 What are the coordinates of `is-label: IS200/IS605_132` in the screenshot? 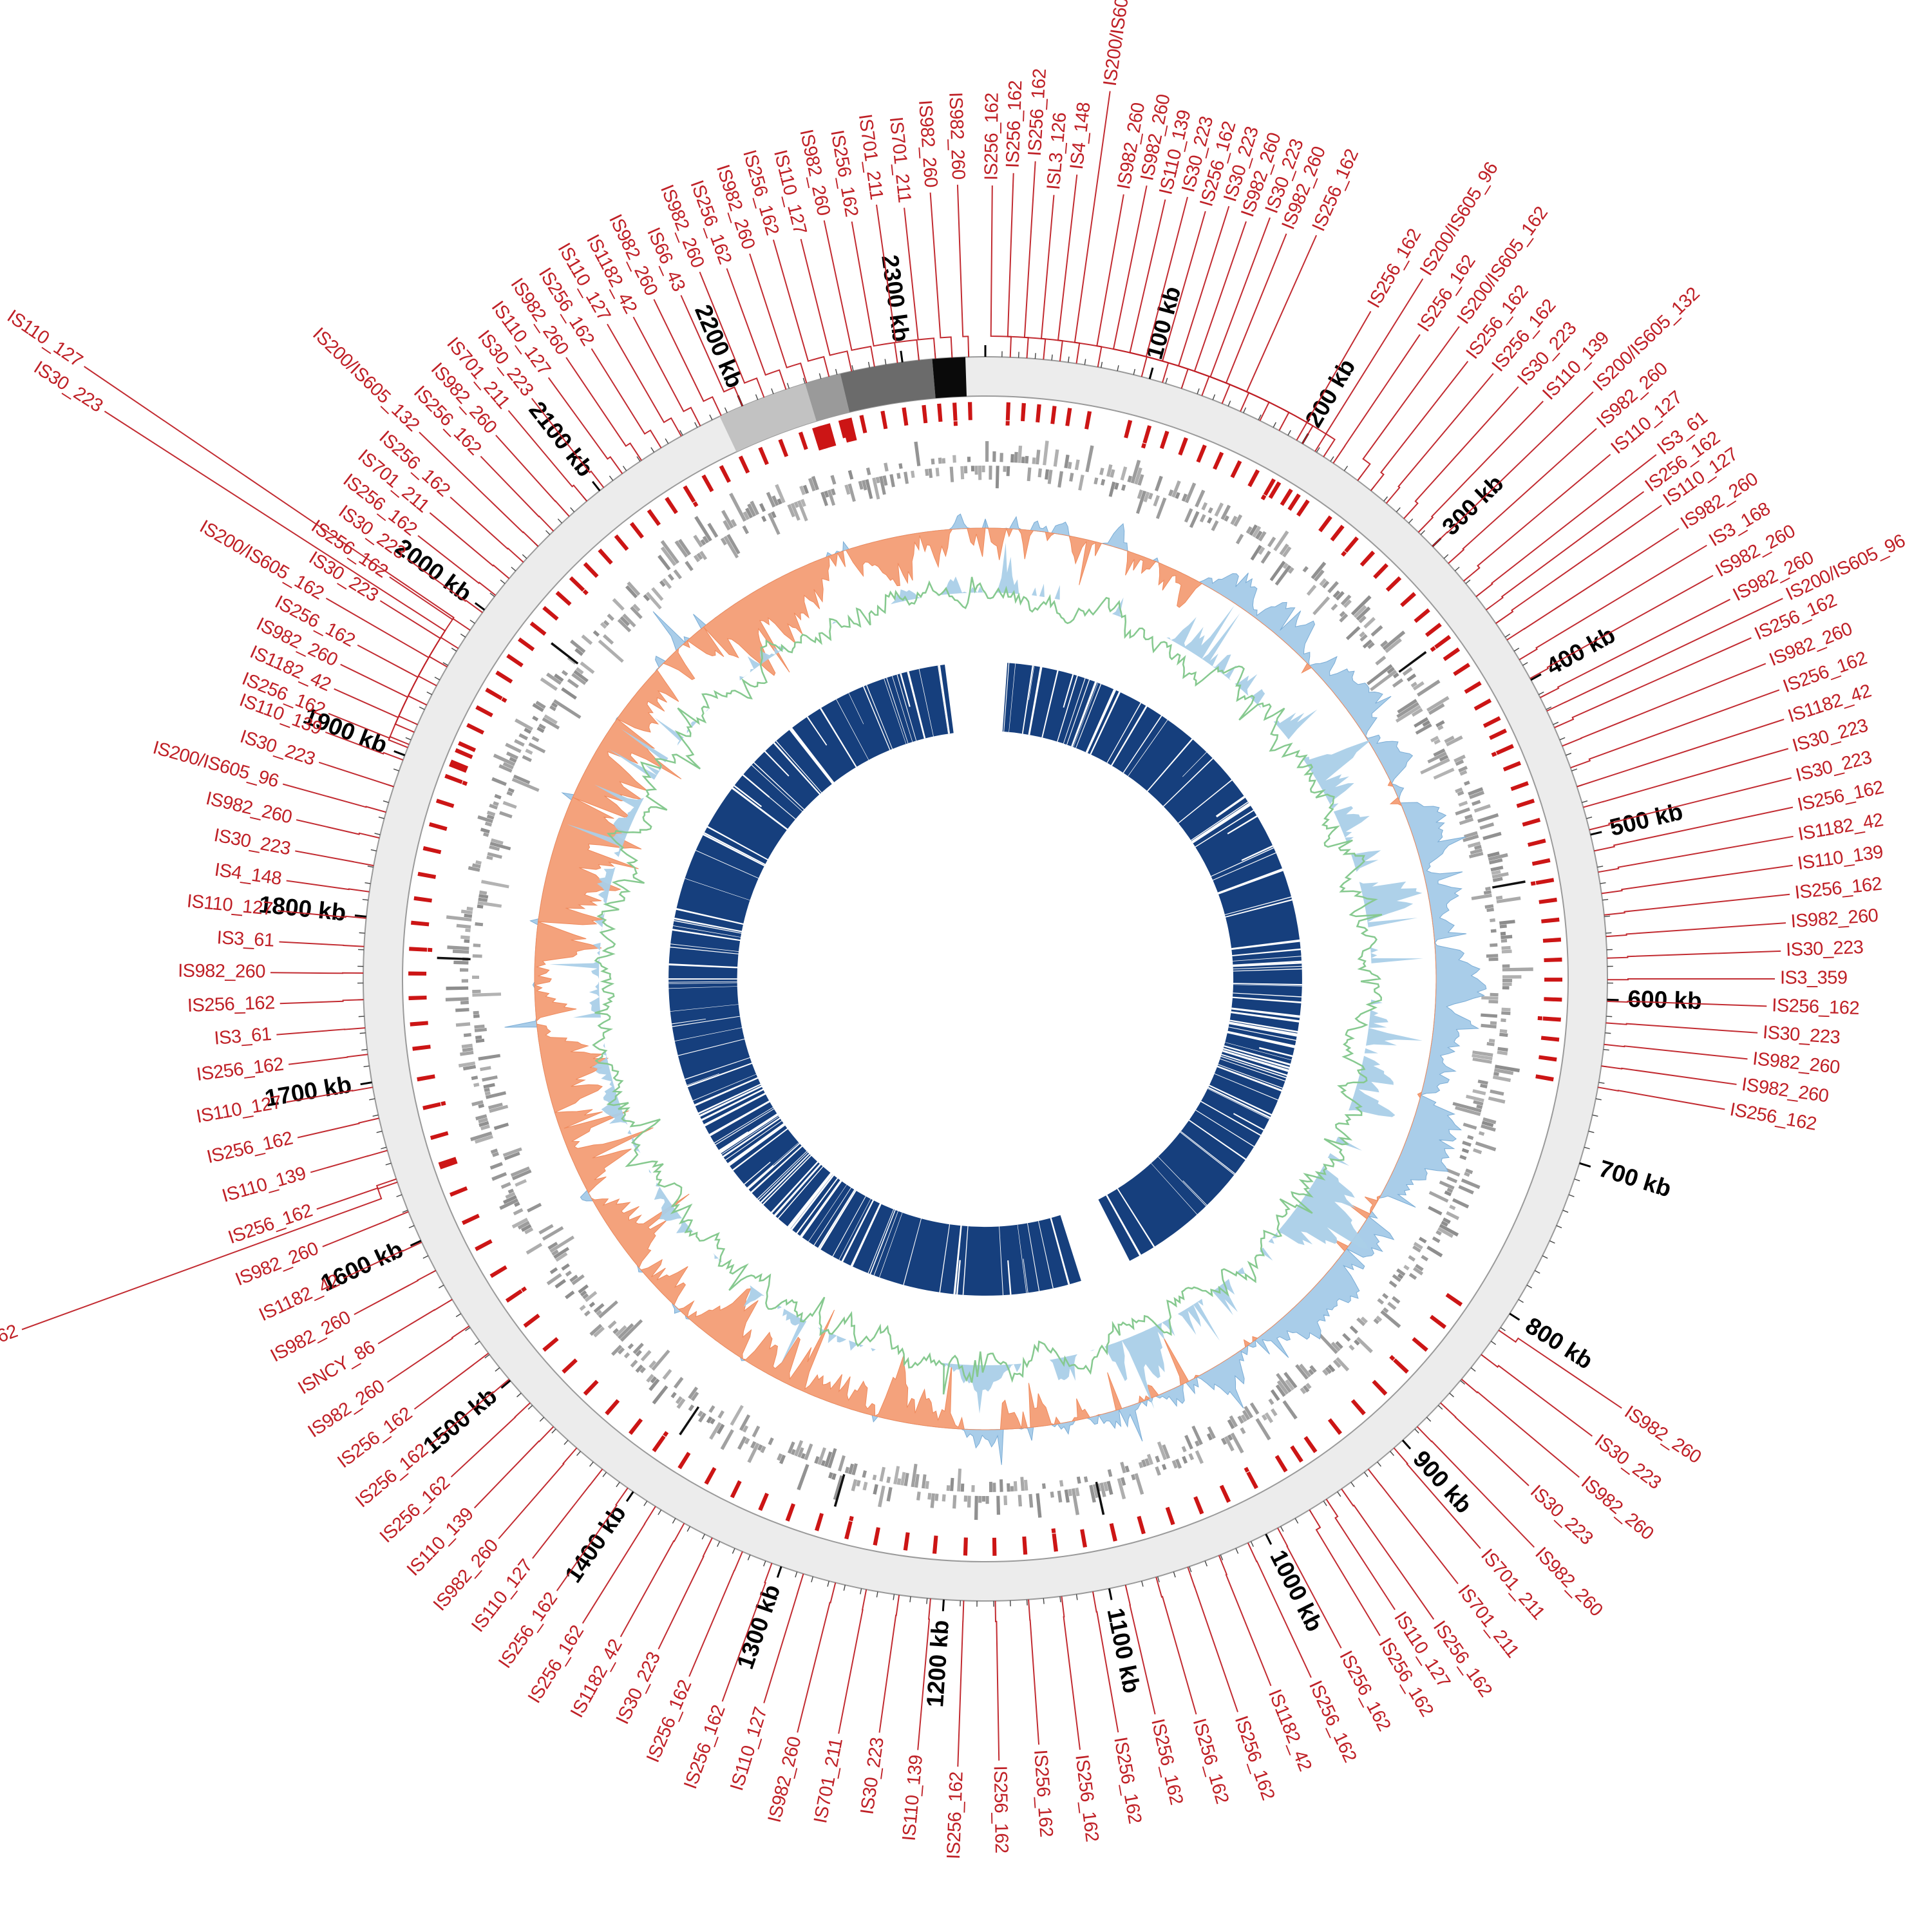 It's located at (366, 380).